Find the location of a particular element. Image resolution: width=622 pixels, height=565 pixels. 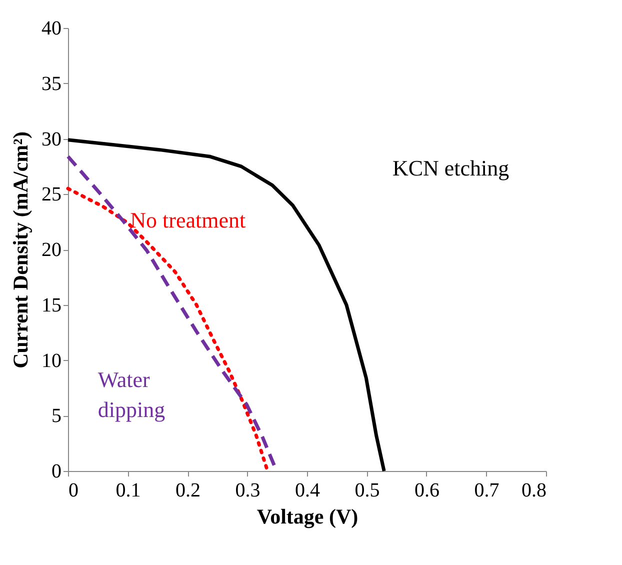

x-tick-label: 0.3 is located at coordinates (247, 491).